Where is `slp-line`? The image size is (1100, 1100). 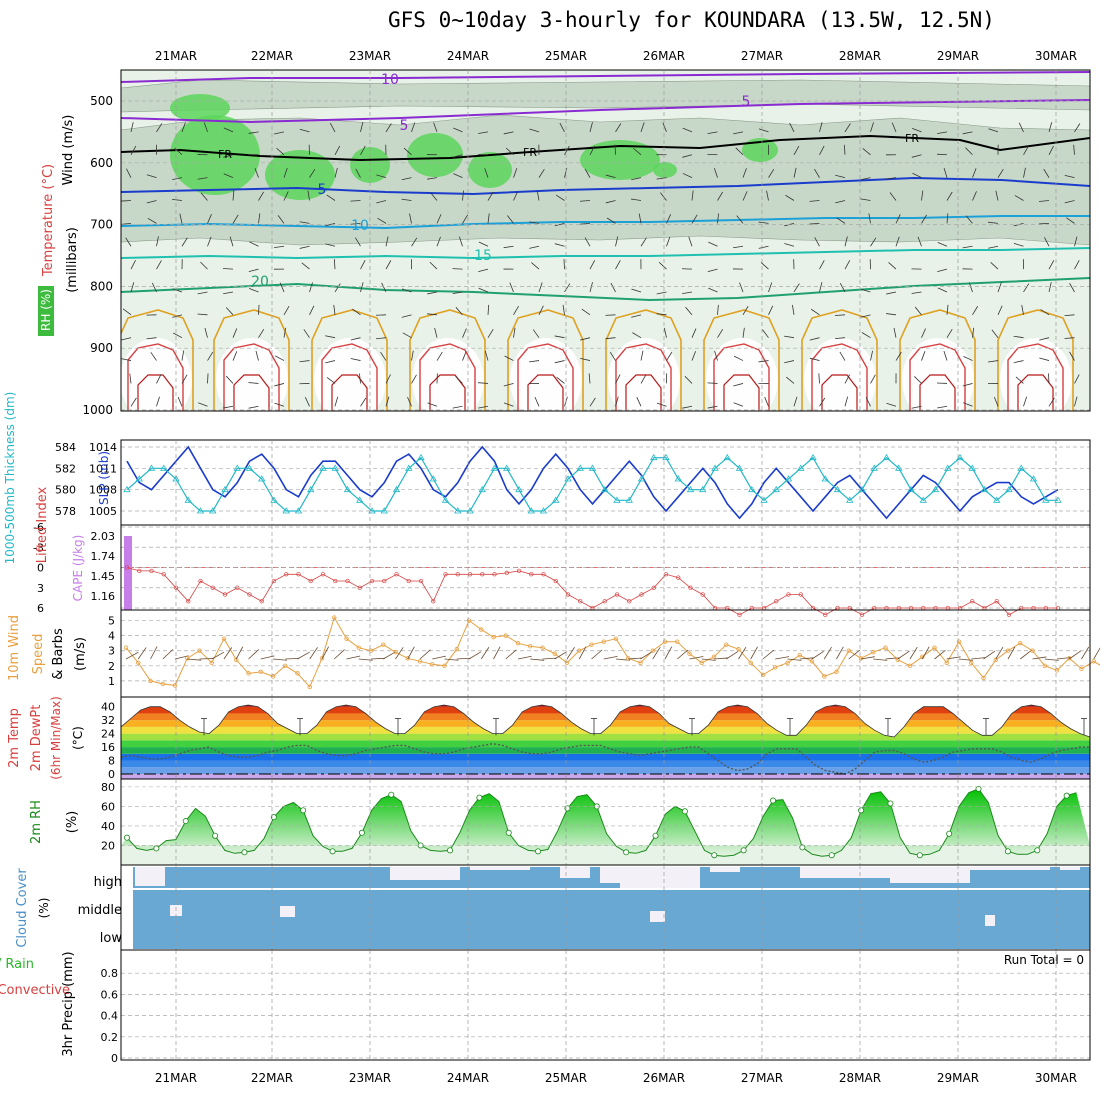
slp-line is located at coordinates (592, 482).